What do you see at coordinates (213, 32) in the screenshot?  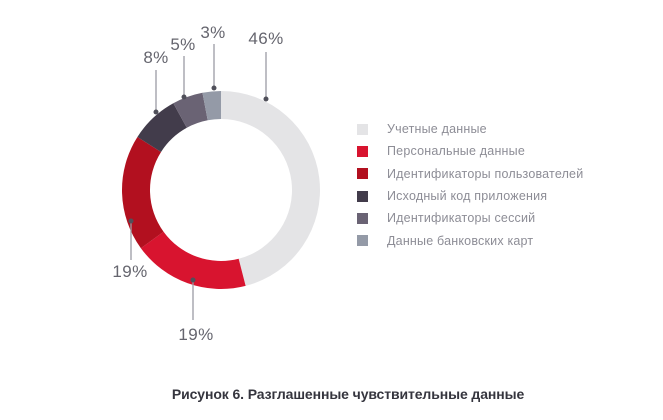 I see `percent-label: 3%` at bounding box center [213, 32].